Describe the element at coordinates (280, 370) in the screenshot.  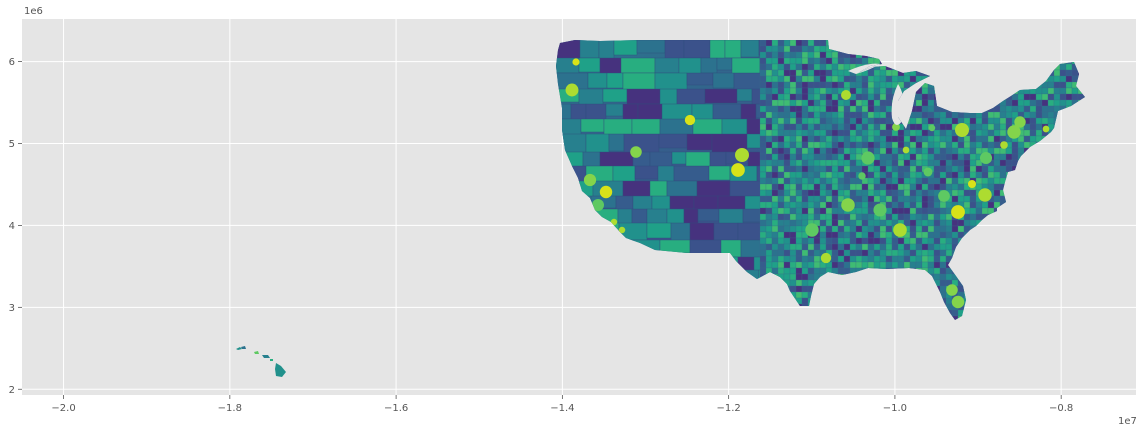
I see `hawaii-island` at that location.